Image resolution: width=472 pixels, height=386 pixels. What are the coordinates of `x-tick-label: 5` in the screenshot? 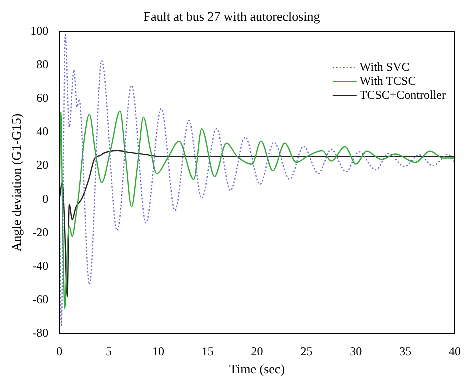 It's located at (109, 351).